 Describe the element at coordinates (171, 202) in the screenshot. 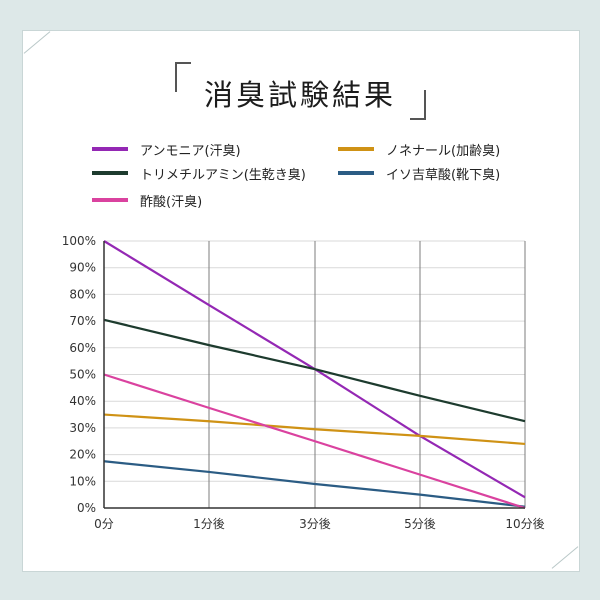

I see `legend-label: 酢酸(汗臭)` at that location.